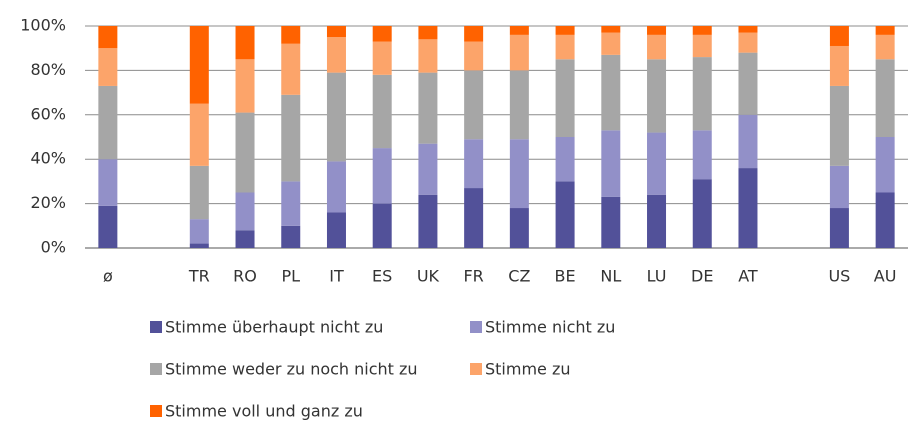 The height and width of the screenshot is (421, 913). Describe the element at coordinates (48, 69) in the screenshot. I see `y-tick-label: 80%` at that location.